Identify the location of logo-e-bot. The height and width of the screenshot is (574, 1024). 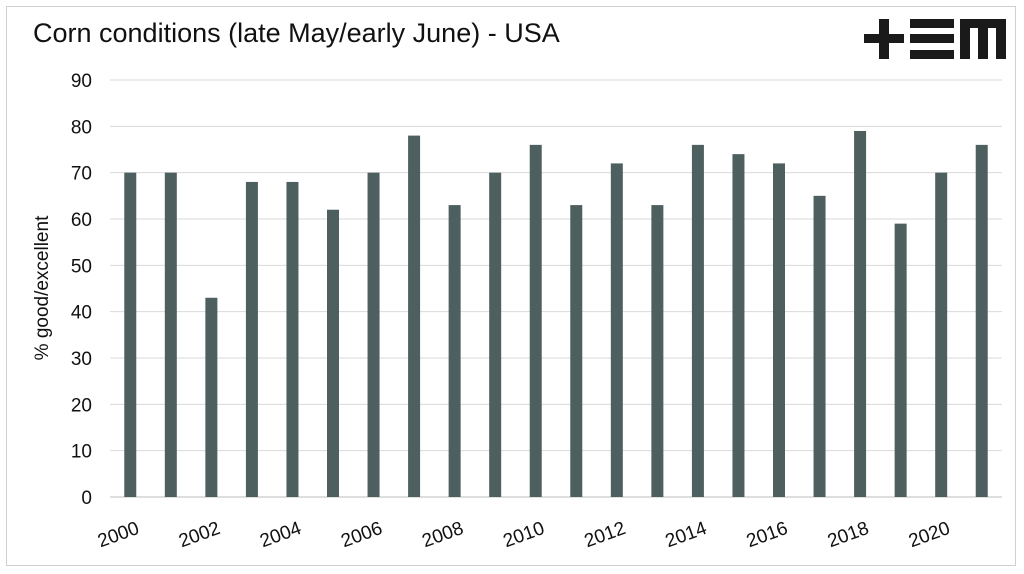
(932, 54).